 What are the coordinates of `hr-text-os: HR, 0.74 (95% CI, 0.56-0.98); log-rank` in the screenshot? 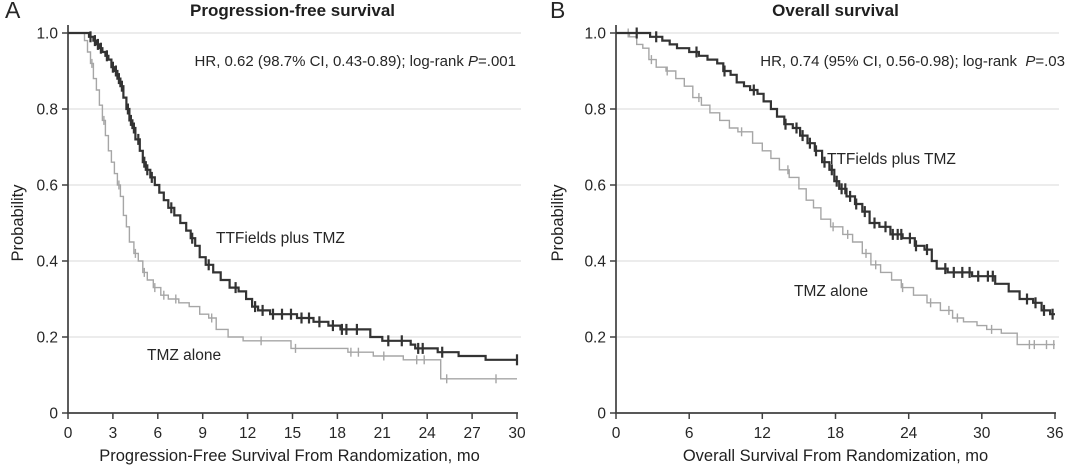 It's located at (893, 61).